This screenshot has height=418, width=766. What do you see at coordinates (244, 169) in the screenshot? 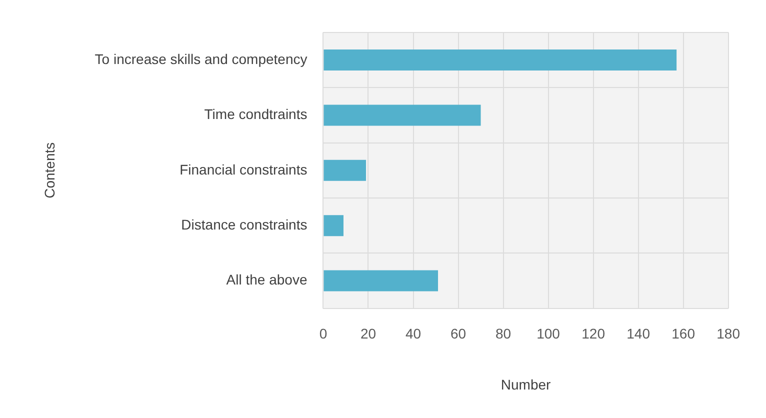
I see `y-tick-label: Financial constraints` at bounding box center [244, 169].